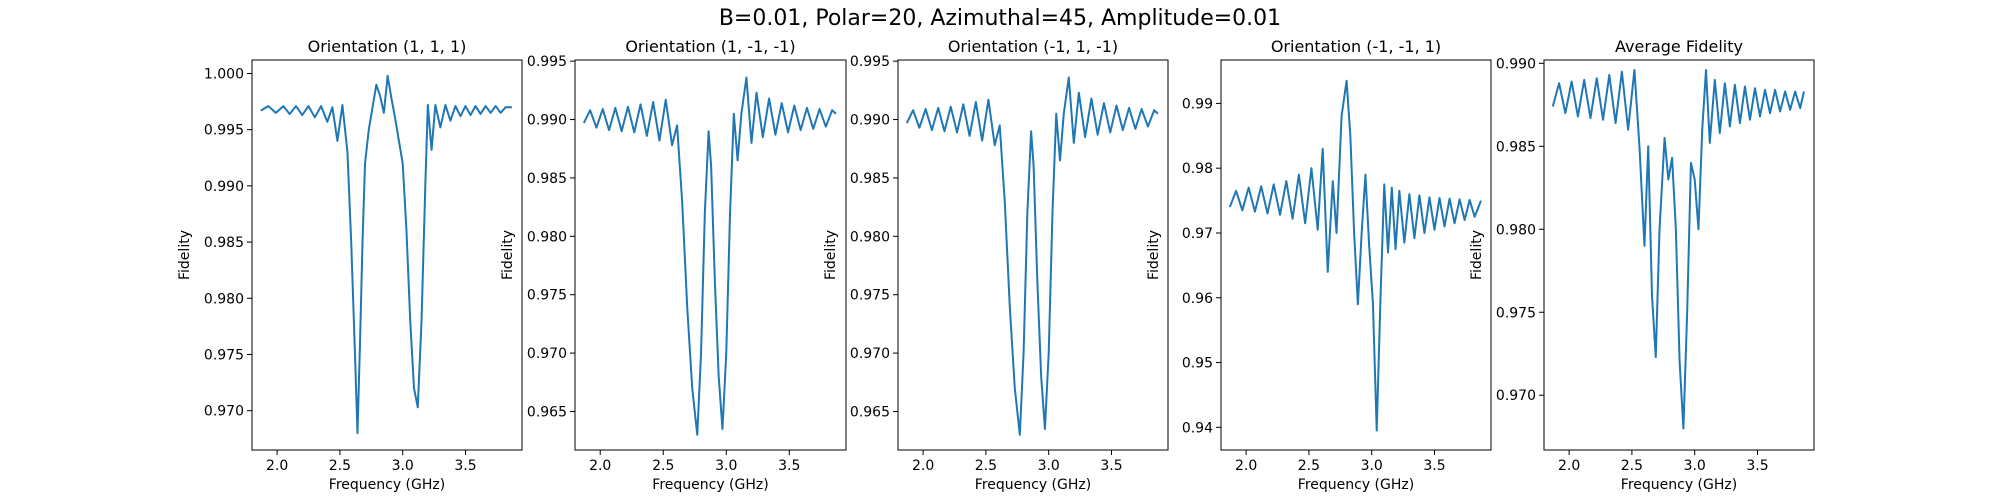 The height and width of the screenshot is (500, 2000). I want to click on subplot-title: Orientation (-1, -1, 1), so click(1356, 46).